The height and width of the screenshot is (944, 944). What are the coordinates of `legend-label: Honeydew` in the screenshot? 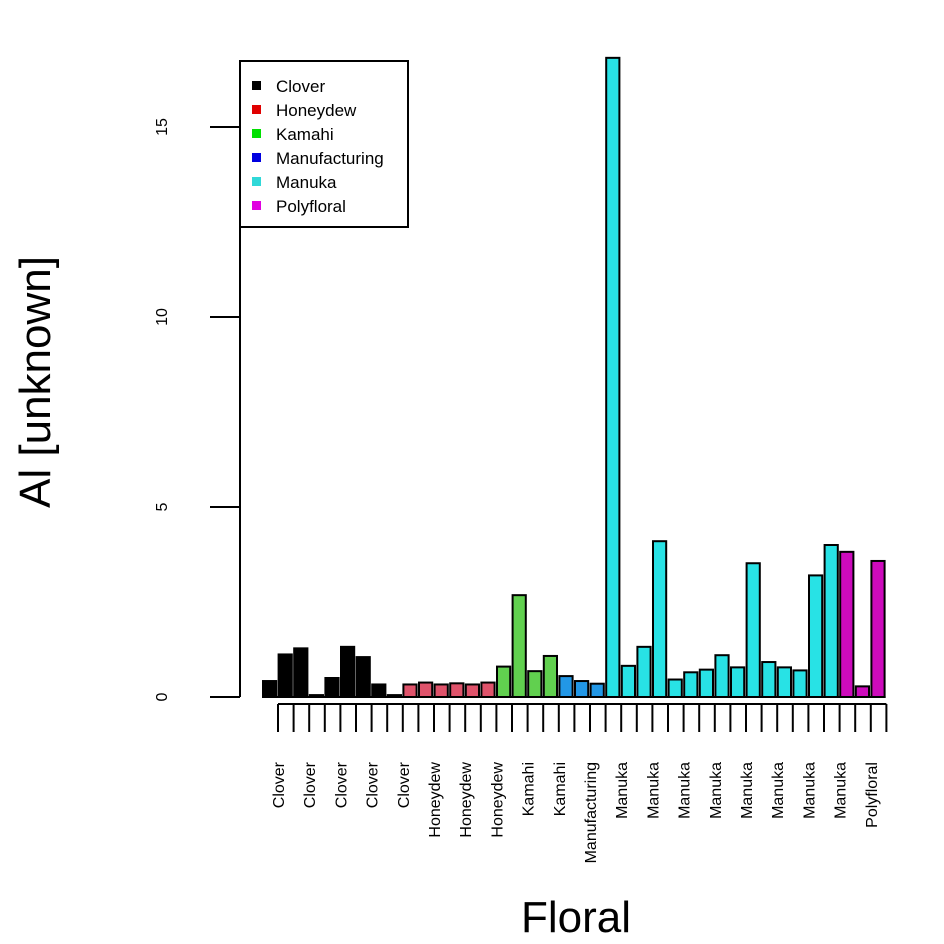 It's located at (316, 110).